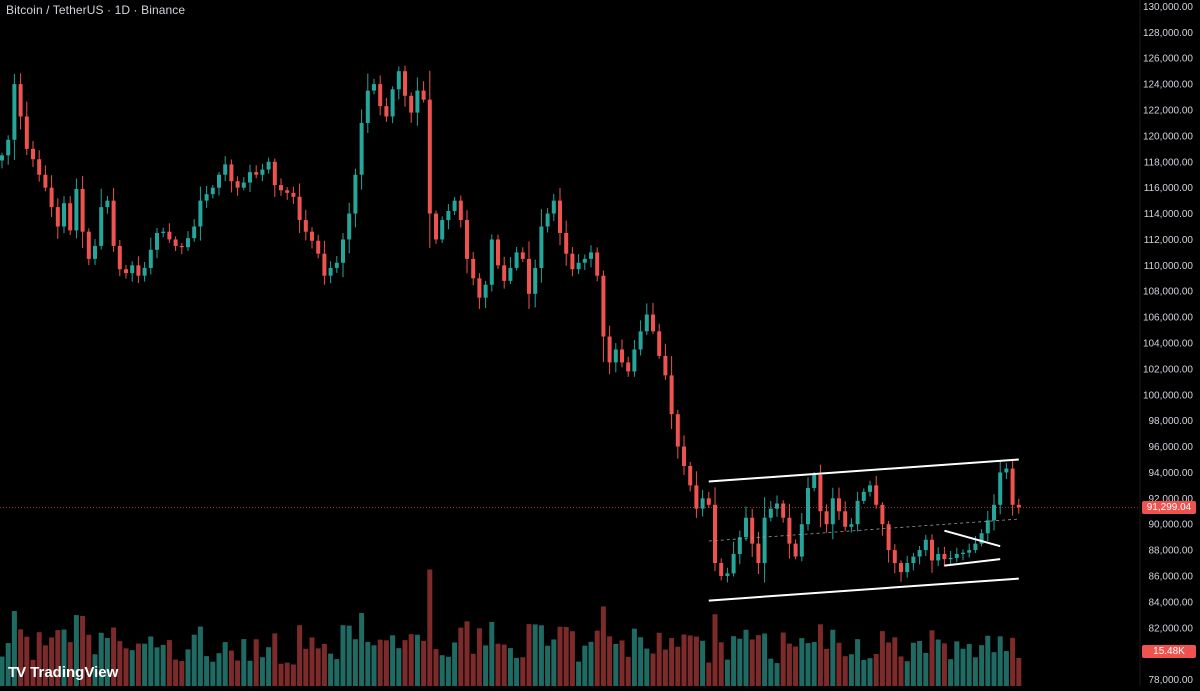 The image size is (1200, 691). What do you see at coordinates (1168, 395) in the screenshot?
I see `price-axis-label: 100,000.00` at bounding box center [1168, 395].